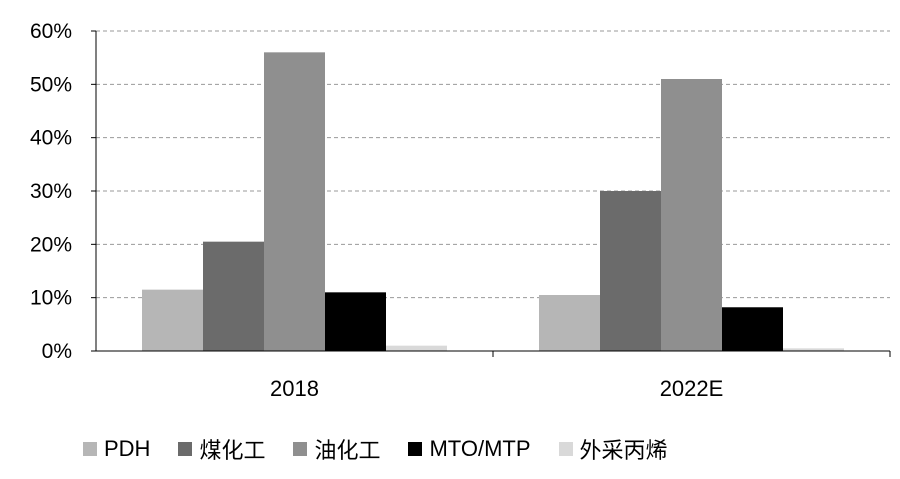 The height and width of the screenshot is (479, 900). What do you see at coordinates (294, 388) in the screenshot?
I see `x-tick-label: 2018` at bounding box center [294, 388].